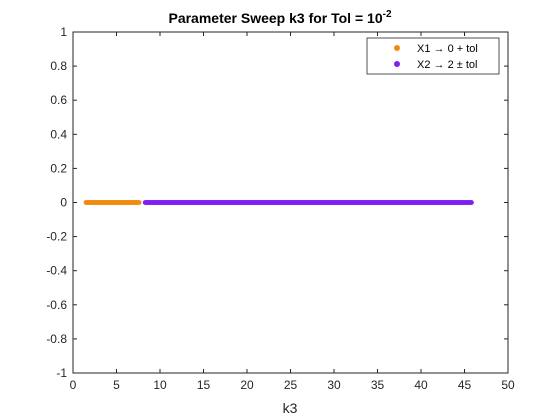 This screenshot has width=560, height=420. What do you see at coordinates (247, 385) in the screenshot?
I see `x-tick-label: 20` at bounding box center [247, 385].